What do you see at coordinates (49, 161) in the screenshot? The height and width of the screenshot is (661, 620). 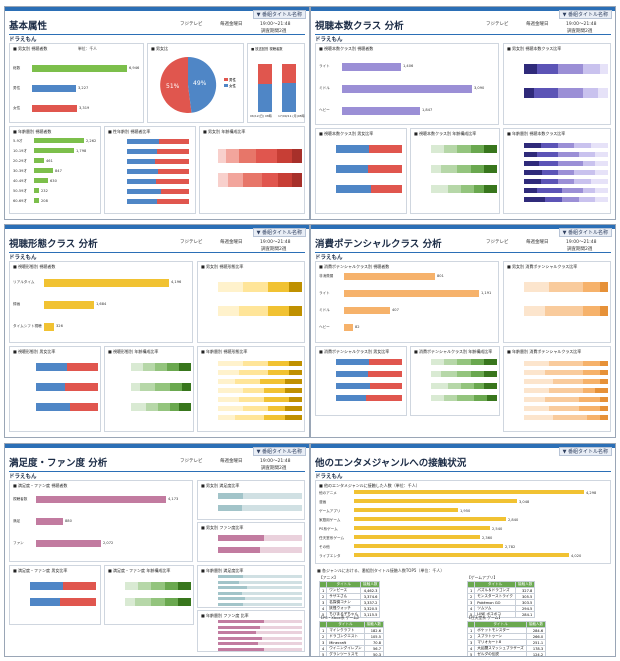 I see `data-label: 461` at bounding box center [49, 161].